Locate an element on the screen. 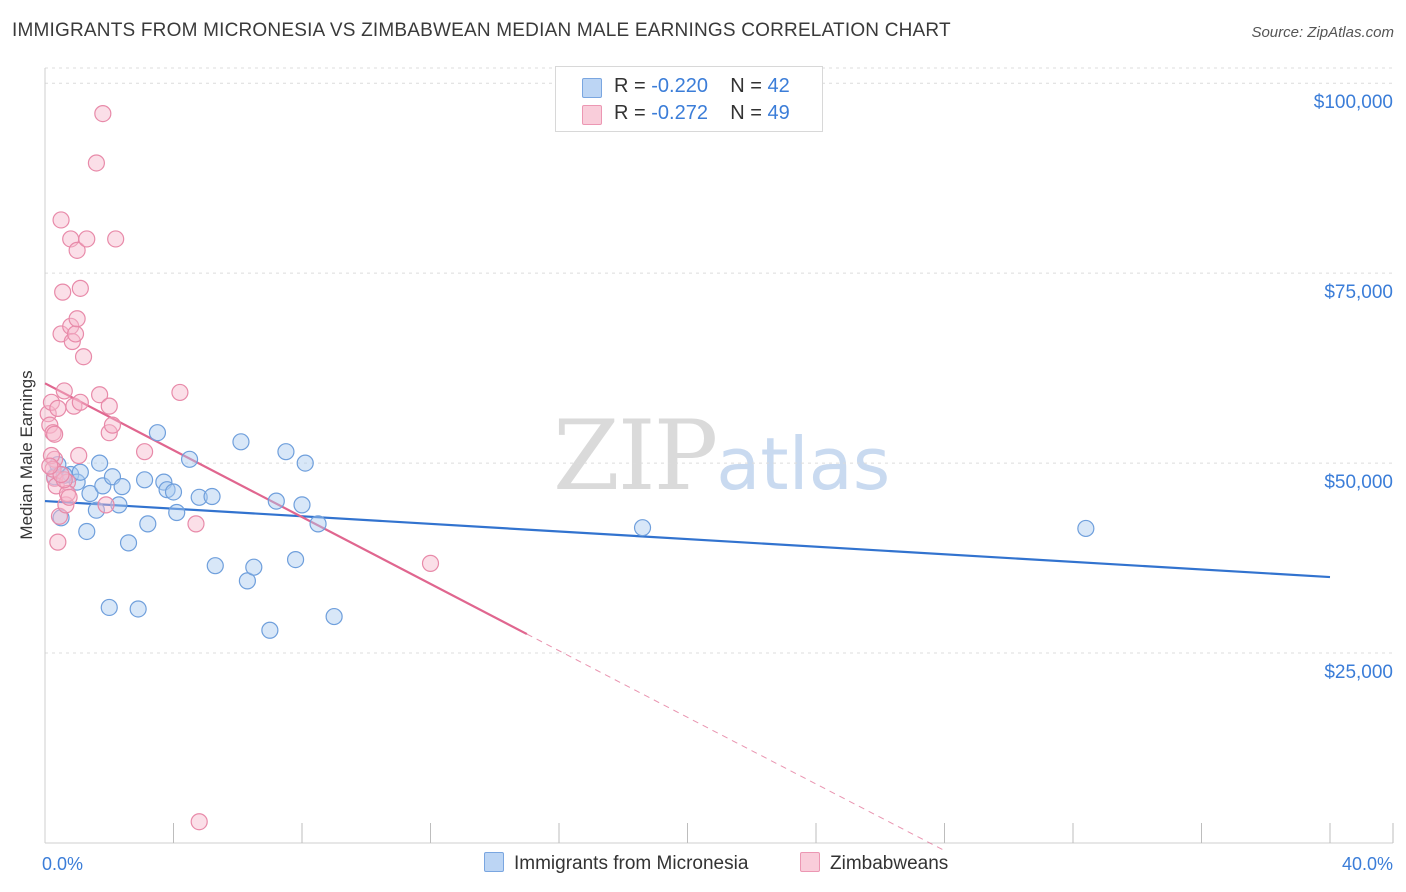 The height and width of the screenshot is (892, 1406). bottom-legend-label-zimbabwe: Zimbabweans is located at coordinates (889, 863).